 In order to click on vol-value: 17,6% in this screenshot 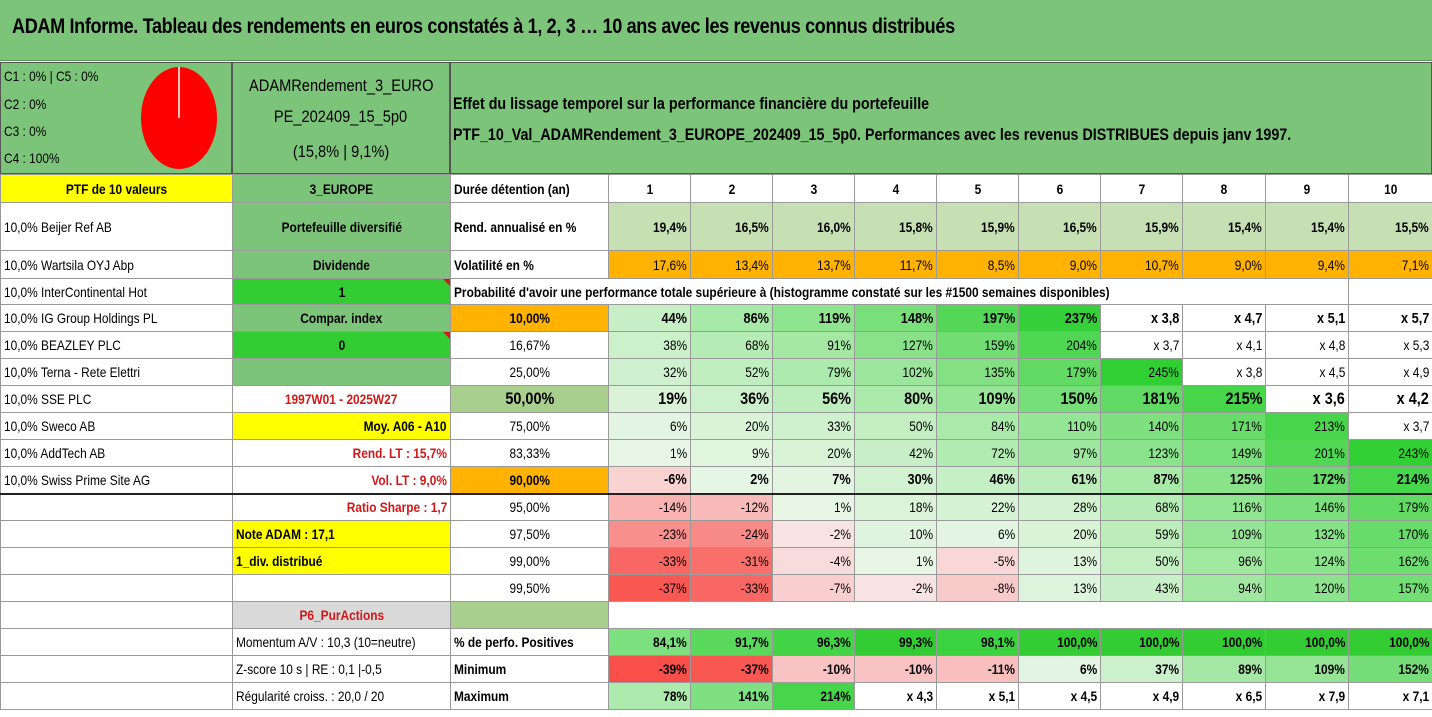, I will do `click(649, 264)`.